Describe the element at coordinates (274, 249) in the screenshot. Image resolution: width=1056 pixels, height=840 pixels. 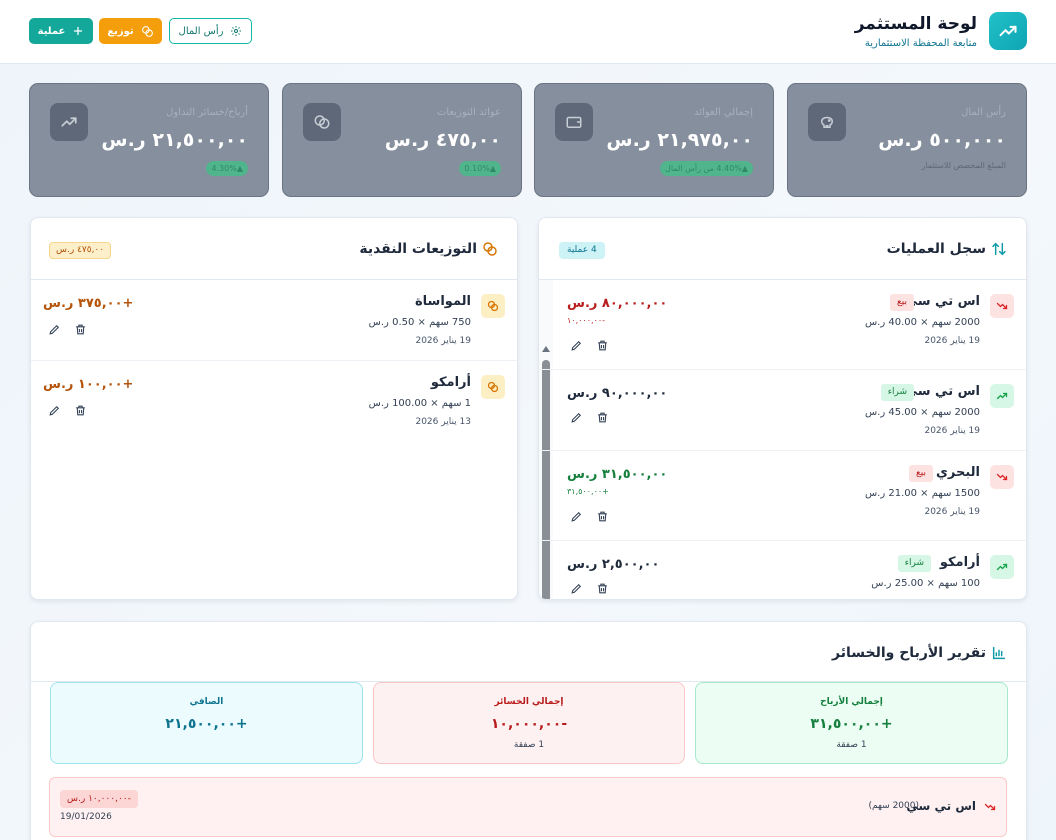
I see `distributions-header: التوزيعات النقدية ٤٧٥,٠٠ ر.س` at that location.